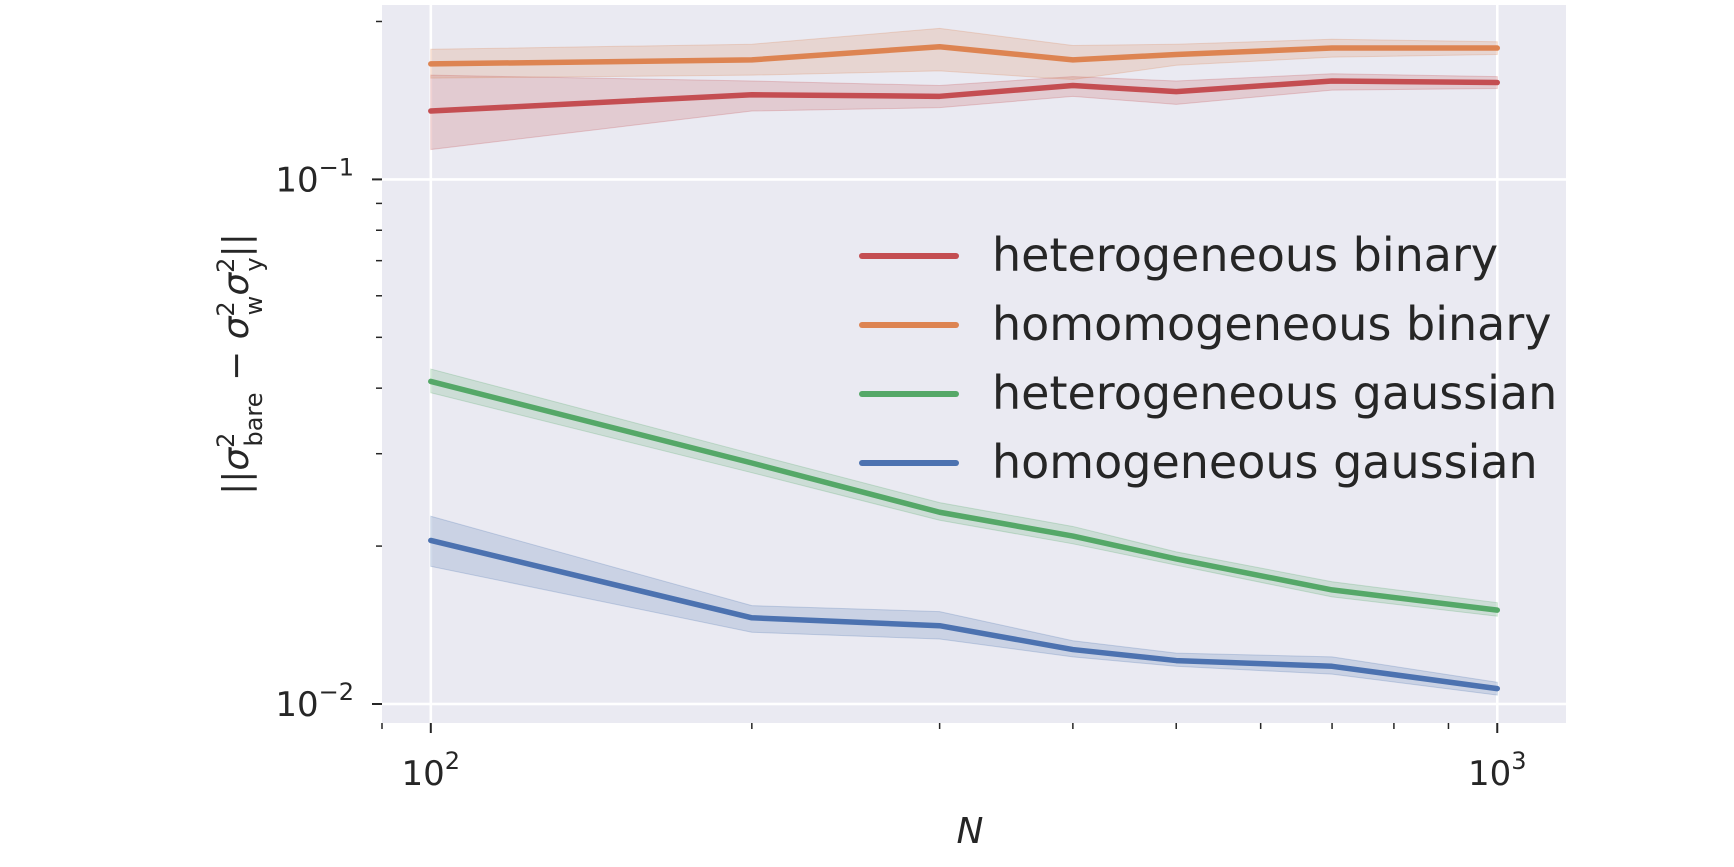 The image size is (1734, 867). I want to click on y-axis-label: ||σ2bare − σ2wσ2y||, so click(240, 364).